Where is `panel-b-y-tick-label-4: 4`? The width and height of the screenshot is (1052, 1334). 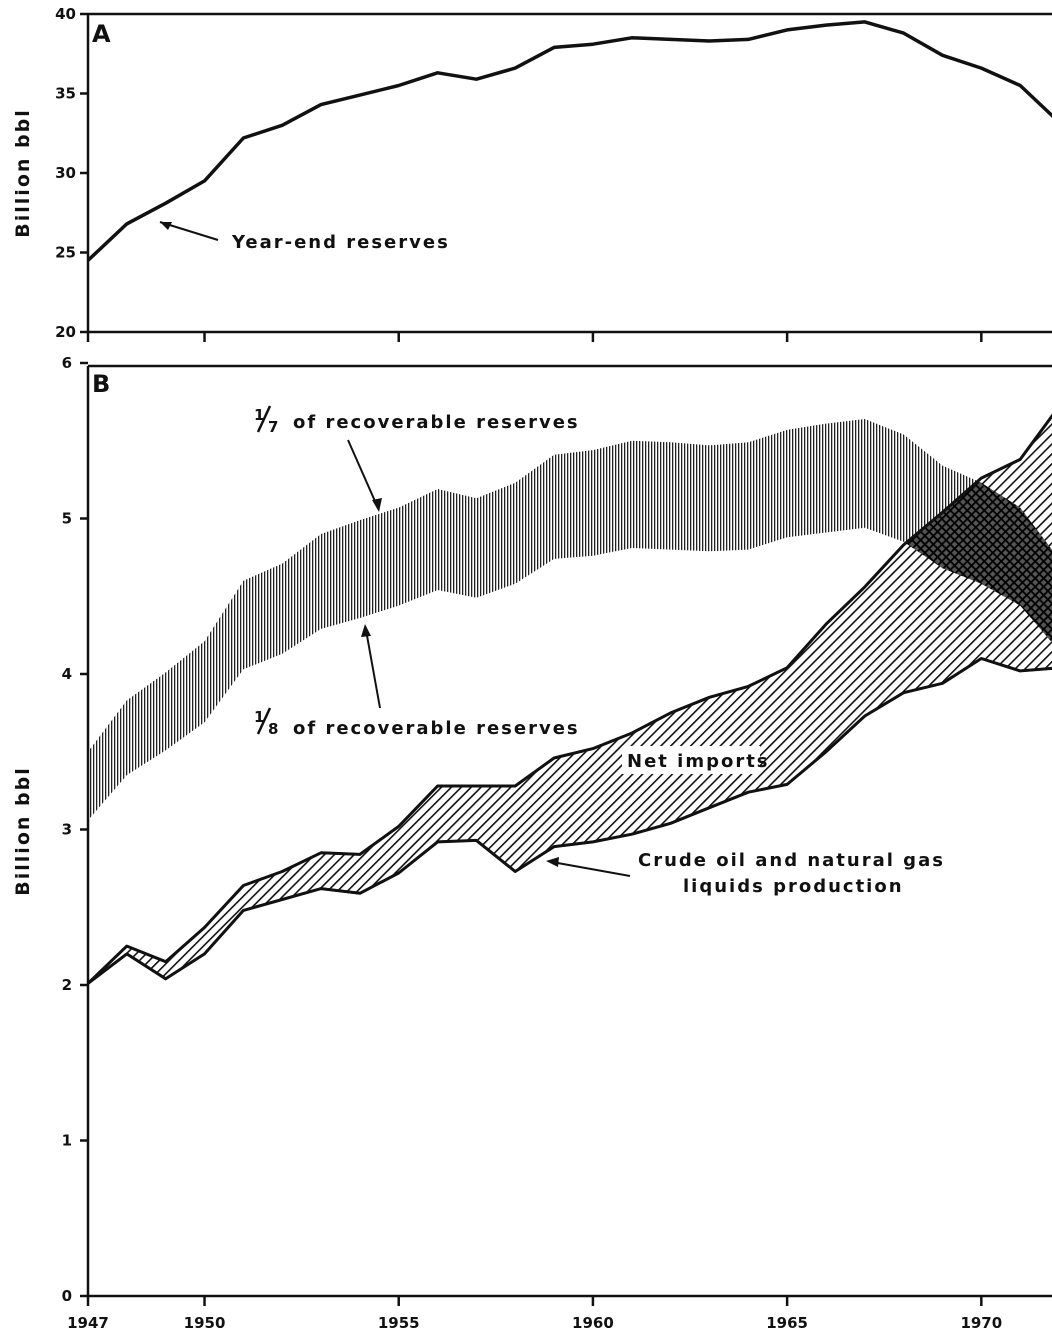 panel-b-y-tick-label-4: 4 is located at coordinates (67, 674).